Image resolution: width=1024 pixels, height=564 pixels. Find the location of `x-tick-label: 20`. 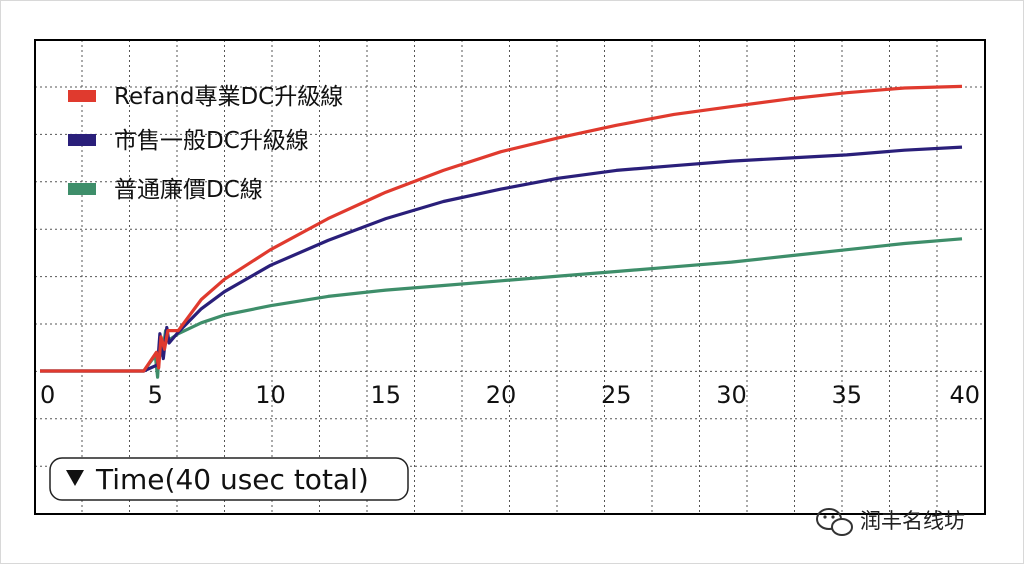

x-tick-label: 20 is located at coordinates (501, 395).